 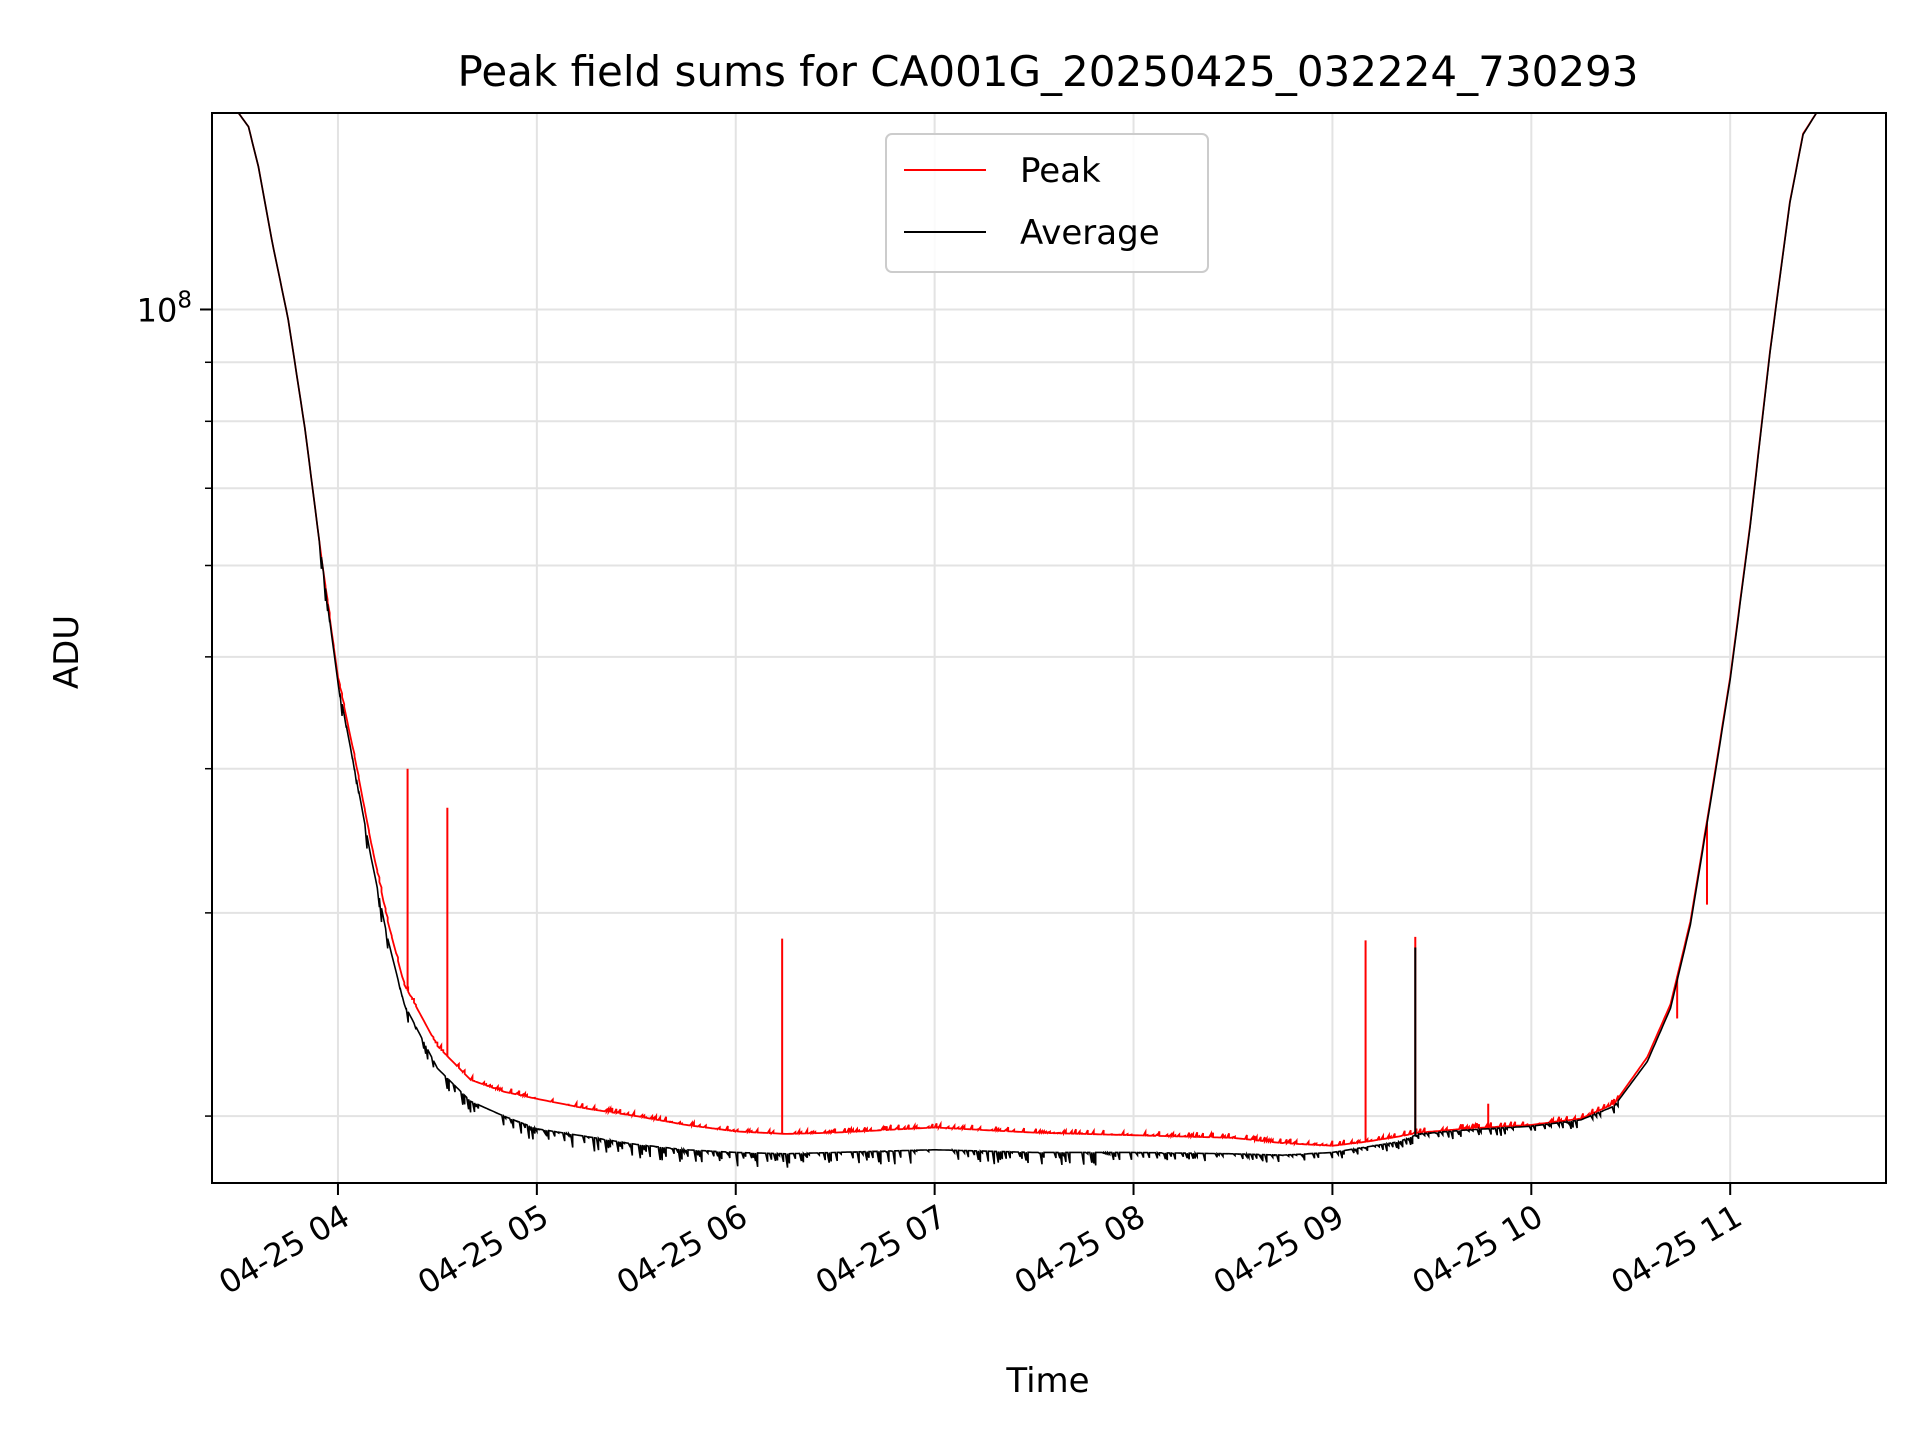 What do you see at coordinates (157, 310) in the screenshot?
I see `y-tick-base: 10` at bounding box center [157, 310].